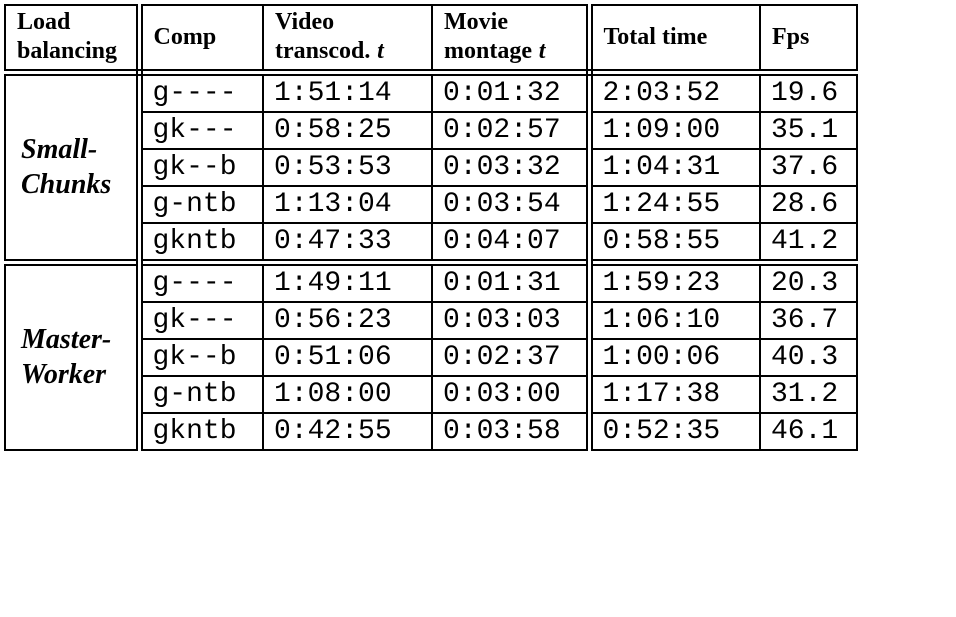 The image size is (956, 617). What do you see at coordinates (655, 36) in the screenshot?
I see `col-header-label: Total time` at bounding box center [655, 36].